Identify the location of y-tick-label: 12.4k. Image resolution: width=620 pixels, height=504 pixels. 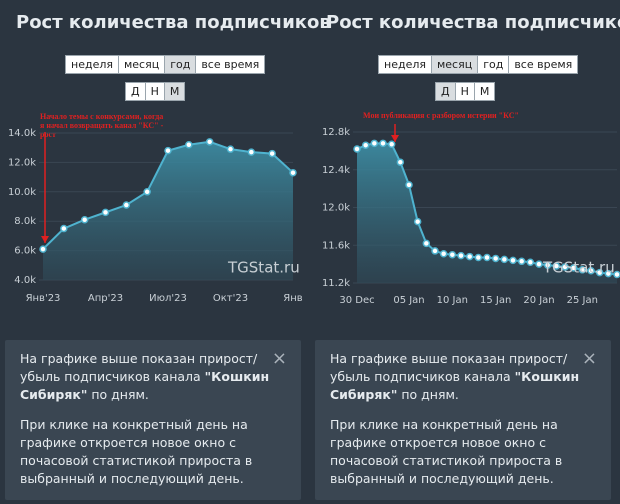
(336, 170).